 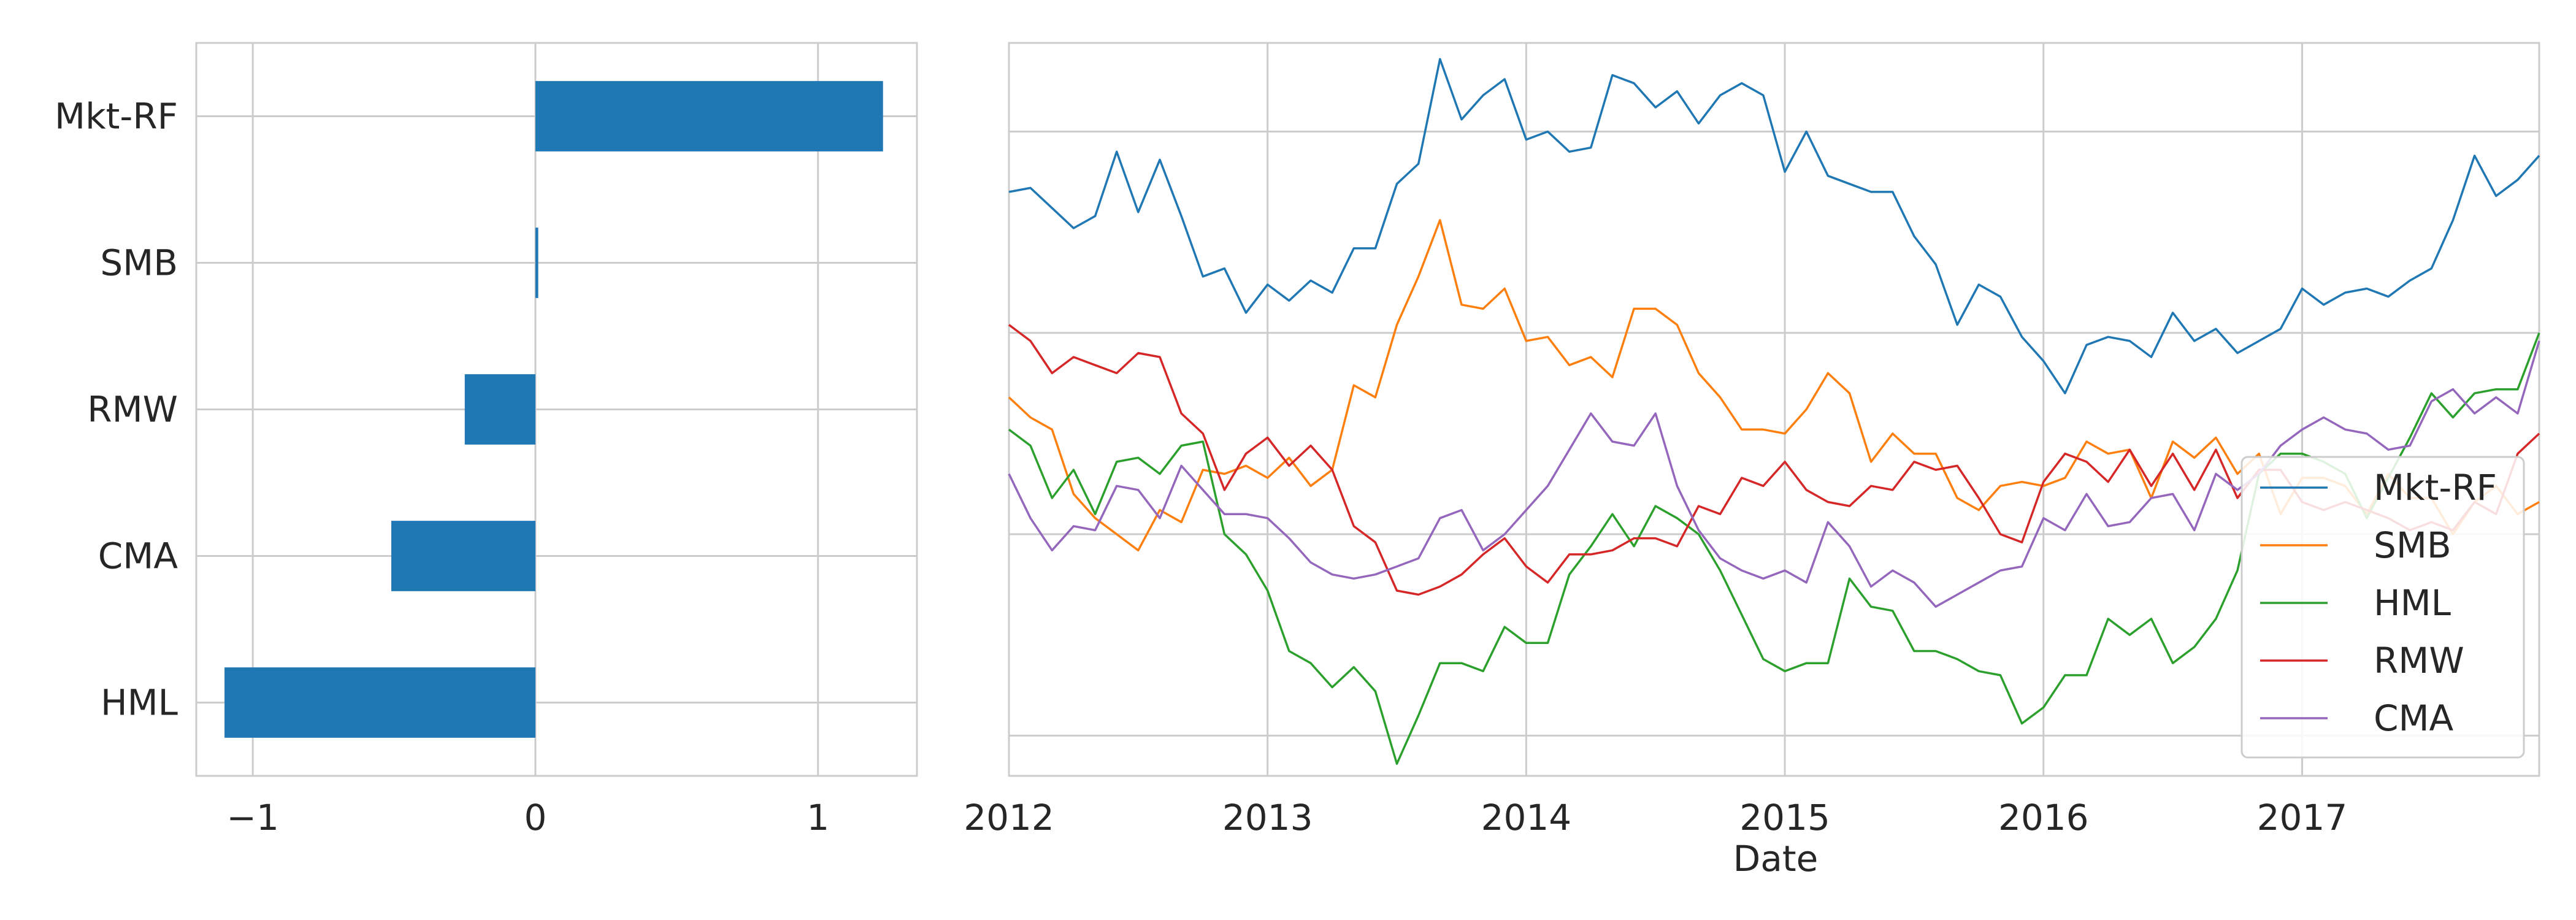 What do you see at coordinates (463, 556) in the screenshot?
I see `bar-cma` at bounding box center [463, 556].